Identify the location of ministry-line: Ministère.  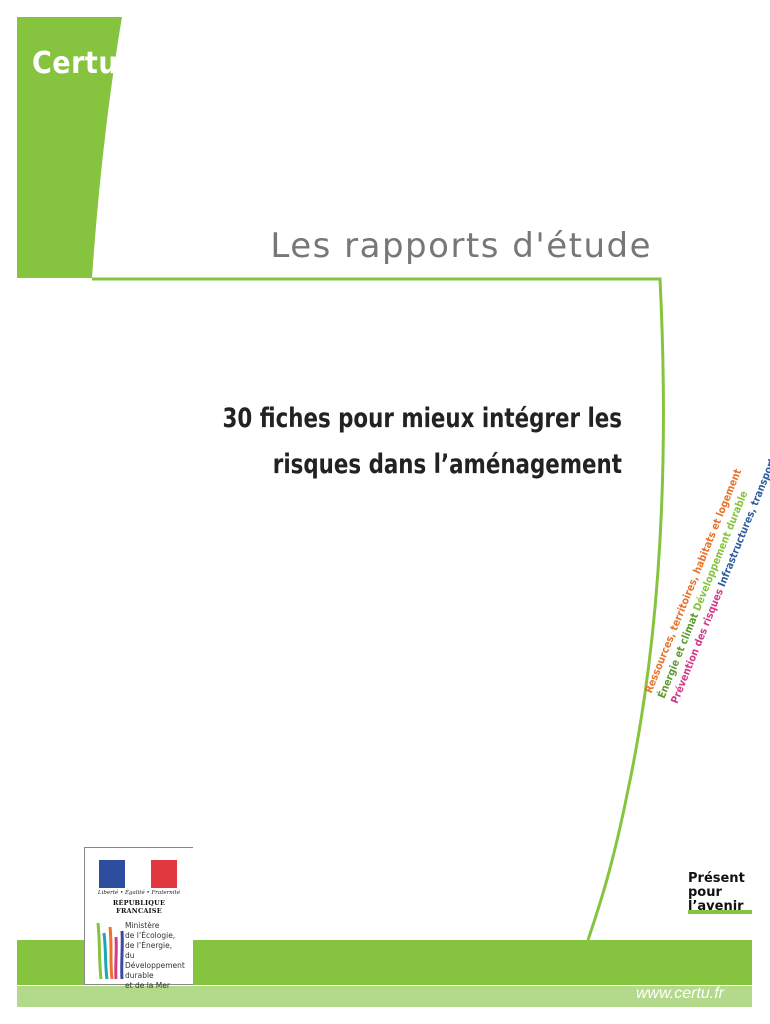
(142, 925).